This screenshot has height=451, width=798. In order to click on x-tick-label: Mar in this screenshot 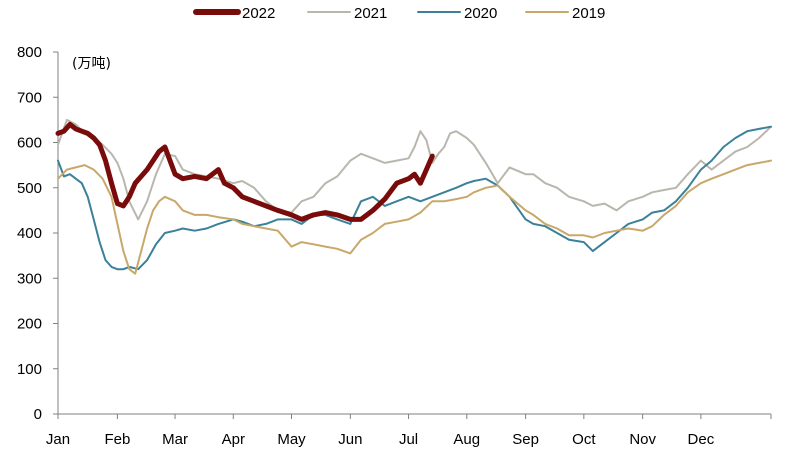, I will do `click(175, 439)`.